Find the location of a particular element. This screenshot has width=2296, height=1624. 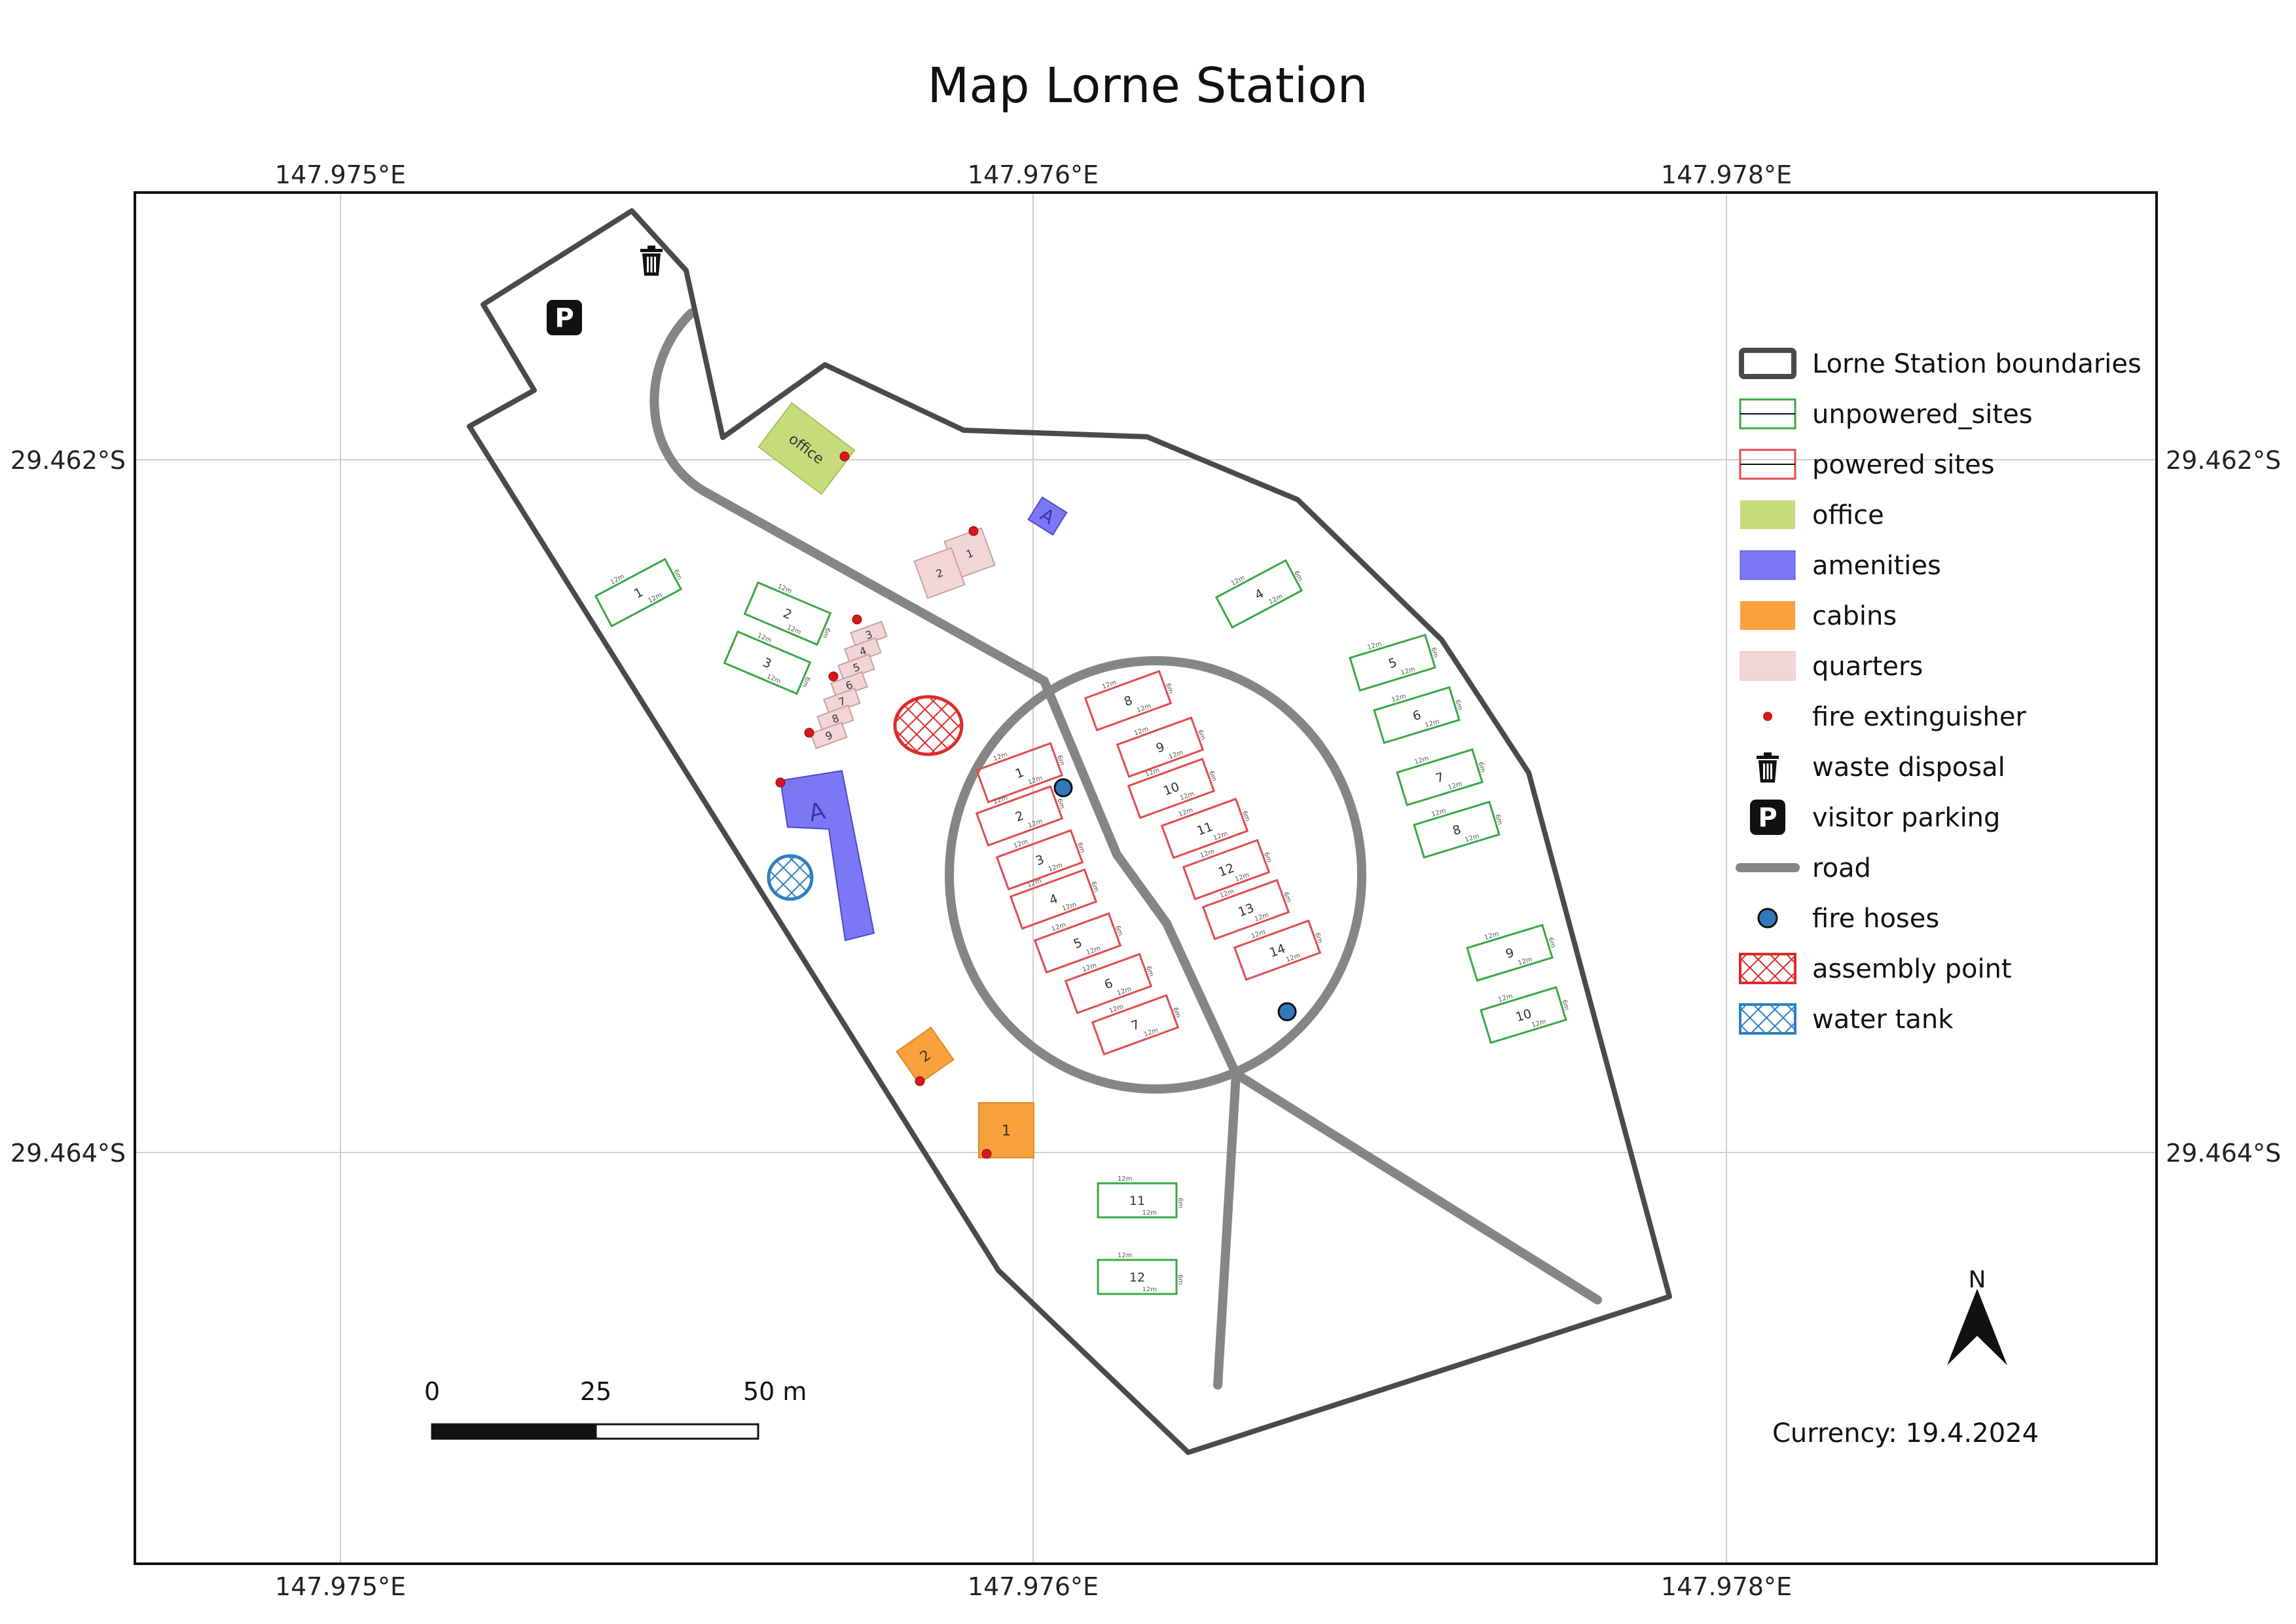

grid-label-left-2: 29.464°S is located at coordinates (68, 1153).